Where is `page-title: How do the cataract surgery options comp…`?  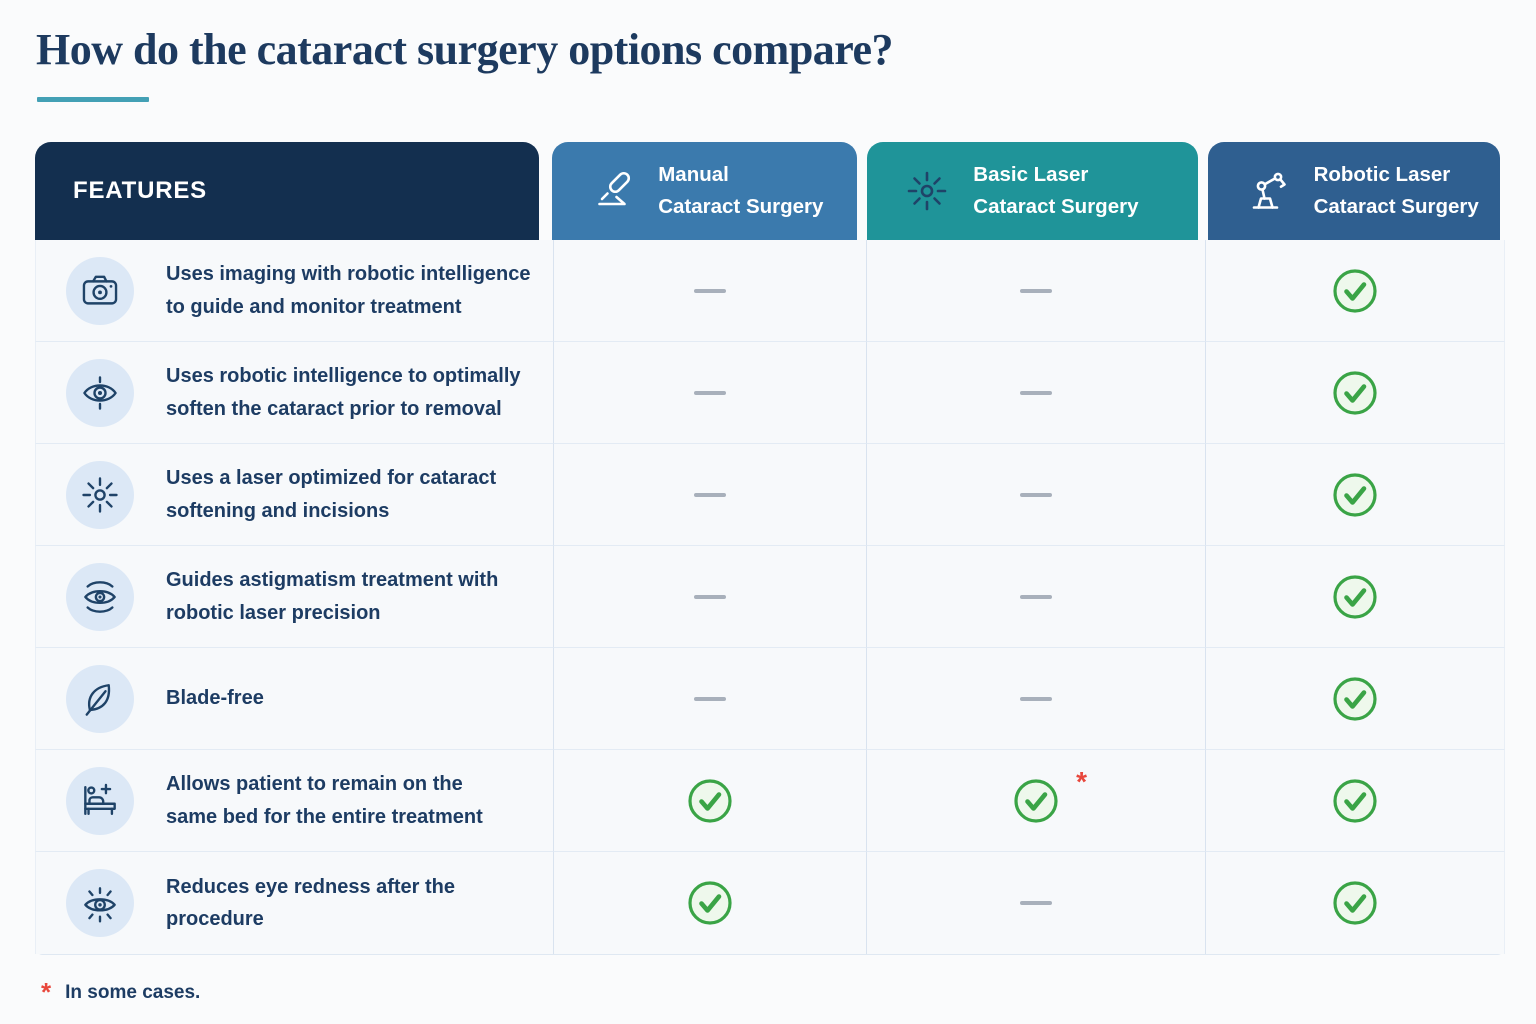
page-title: How do the cataract surgery options comp… is located at coordinates (465, 49).